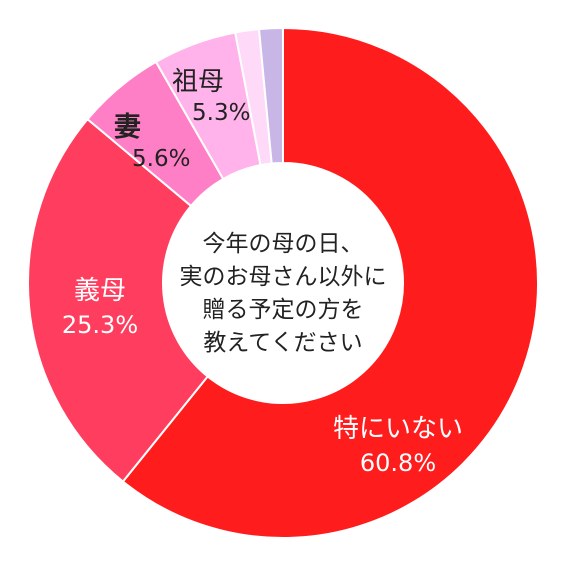 This screenshot has width=567, height=567. Describe the element at coordinates (283, 310) in the screenshot. I see `center-line-3: 贈る予定の方を` at that location.